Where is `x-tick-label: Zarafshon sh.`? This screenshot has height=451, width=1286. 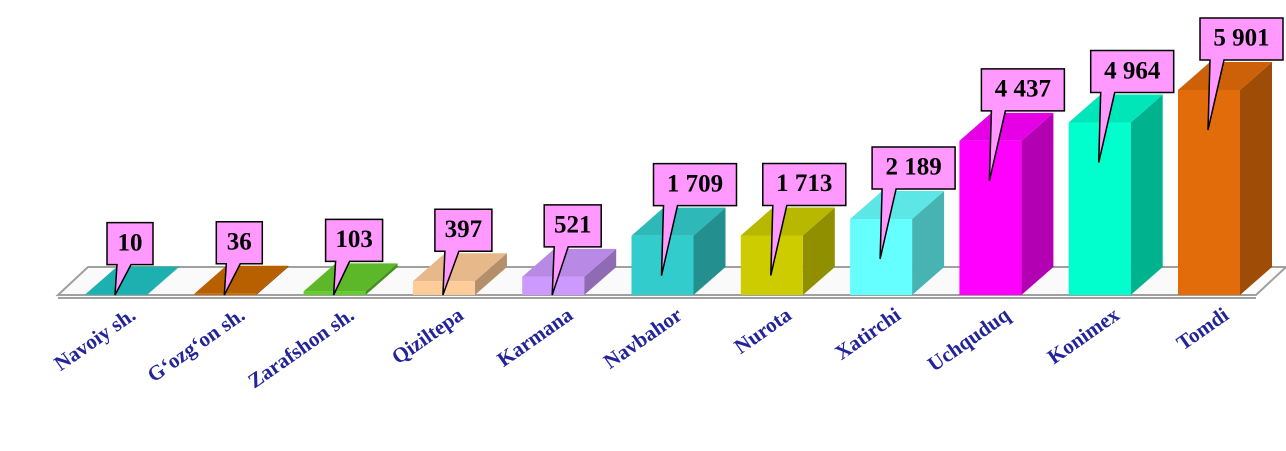
x-tick-label: Zarafshon sh. is located at coordinates (300, 347).